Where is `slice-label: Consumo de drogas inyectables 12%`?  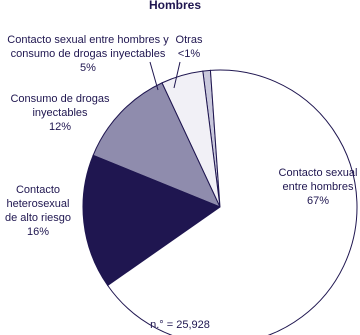 slice-label: Consumo de drogas inyectables 12% is located at coordinates (60, 113).